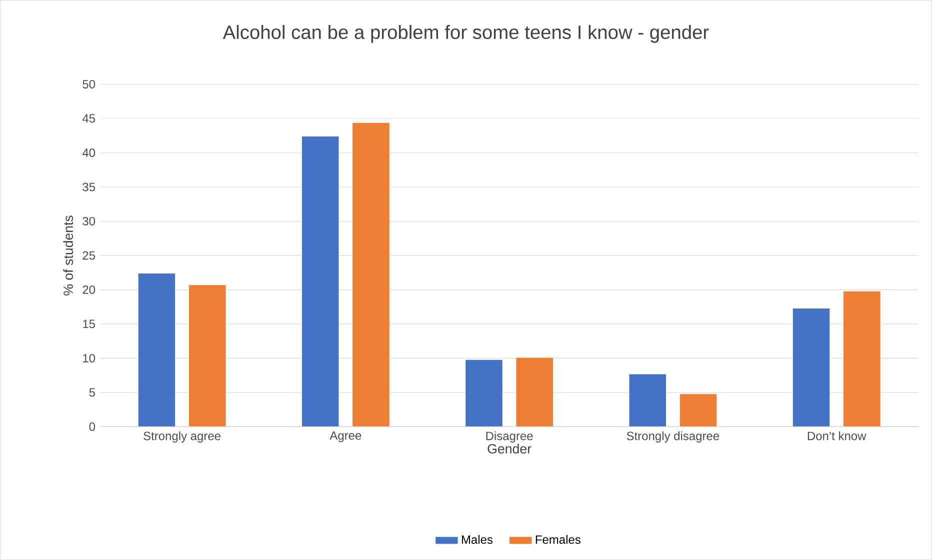 The height and width of the screenshot is (560, 932). What do you see at coordinates (89, 221) in the screenshot?
I see `y-tick-label: 30` at bounding box center [89, 221].